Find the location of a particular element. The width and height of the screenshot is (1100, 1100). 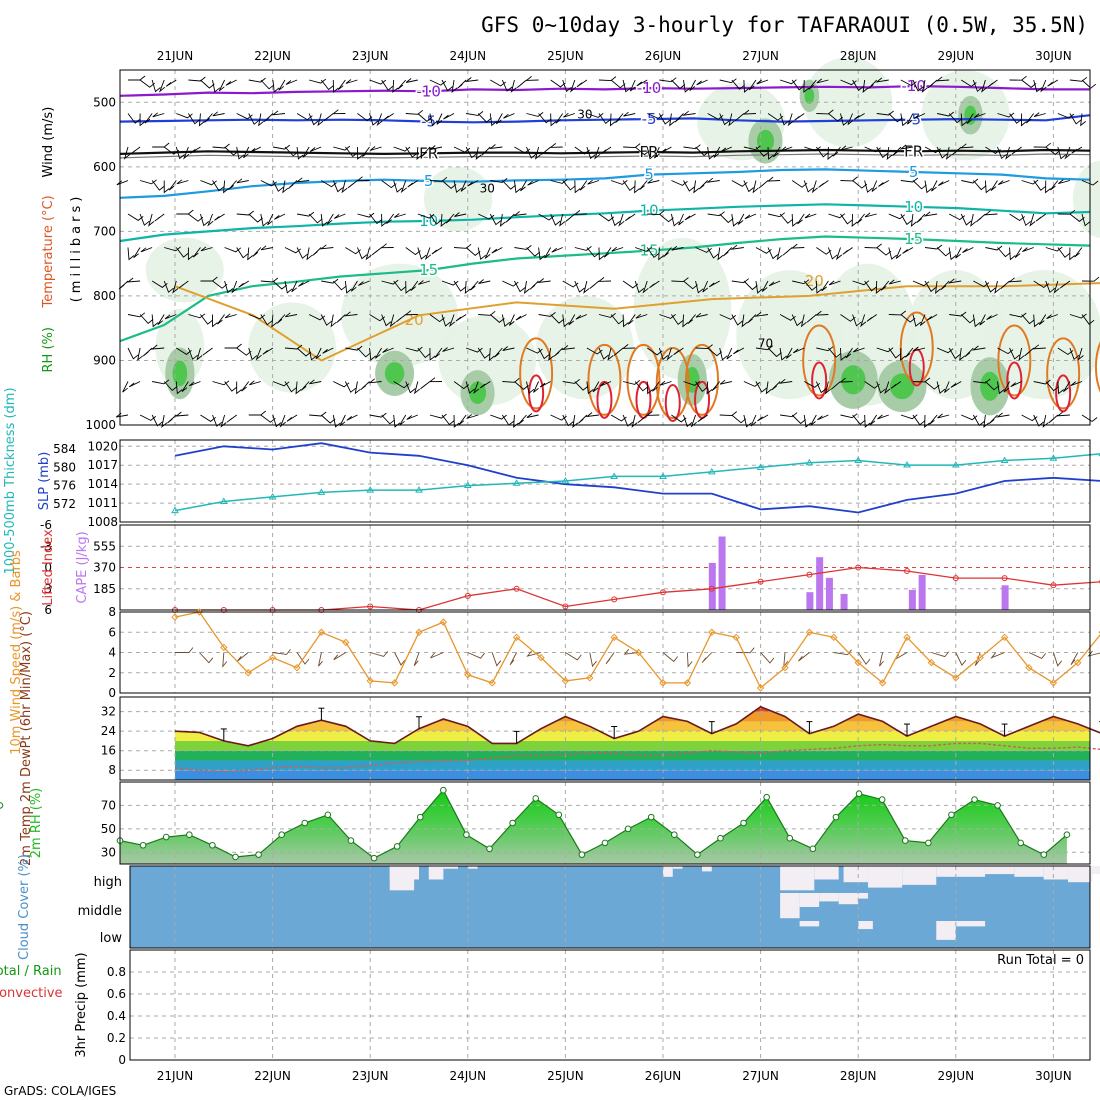

lifted-index-tick-label: 3 is located at coordinates (48, 589).